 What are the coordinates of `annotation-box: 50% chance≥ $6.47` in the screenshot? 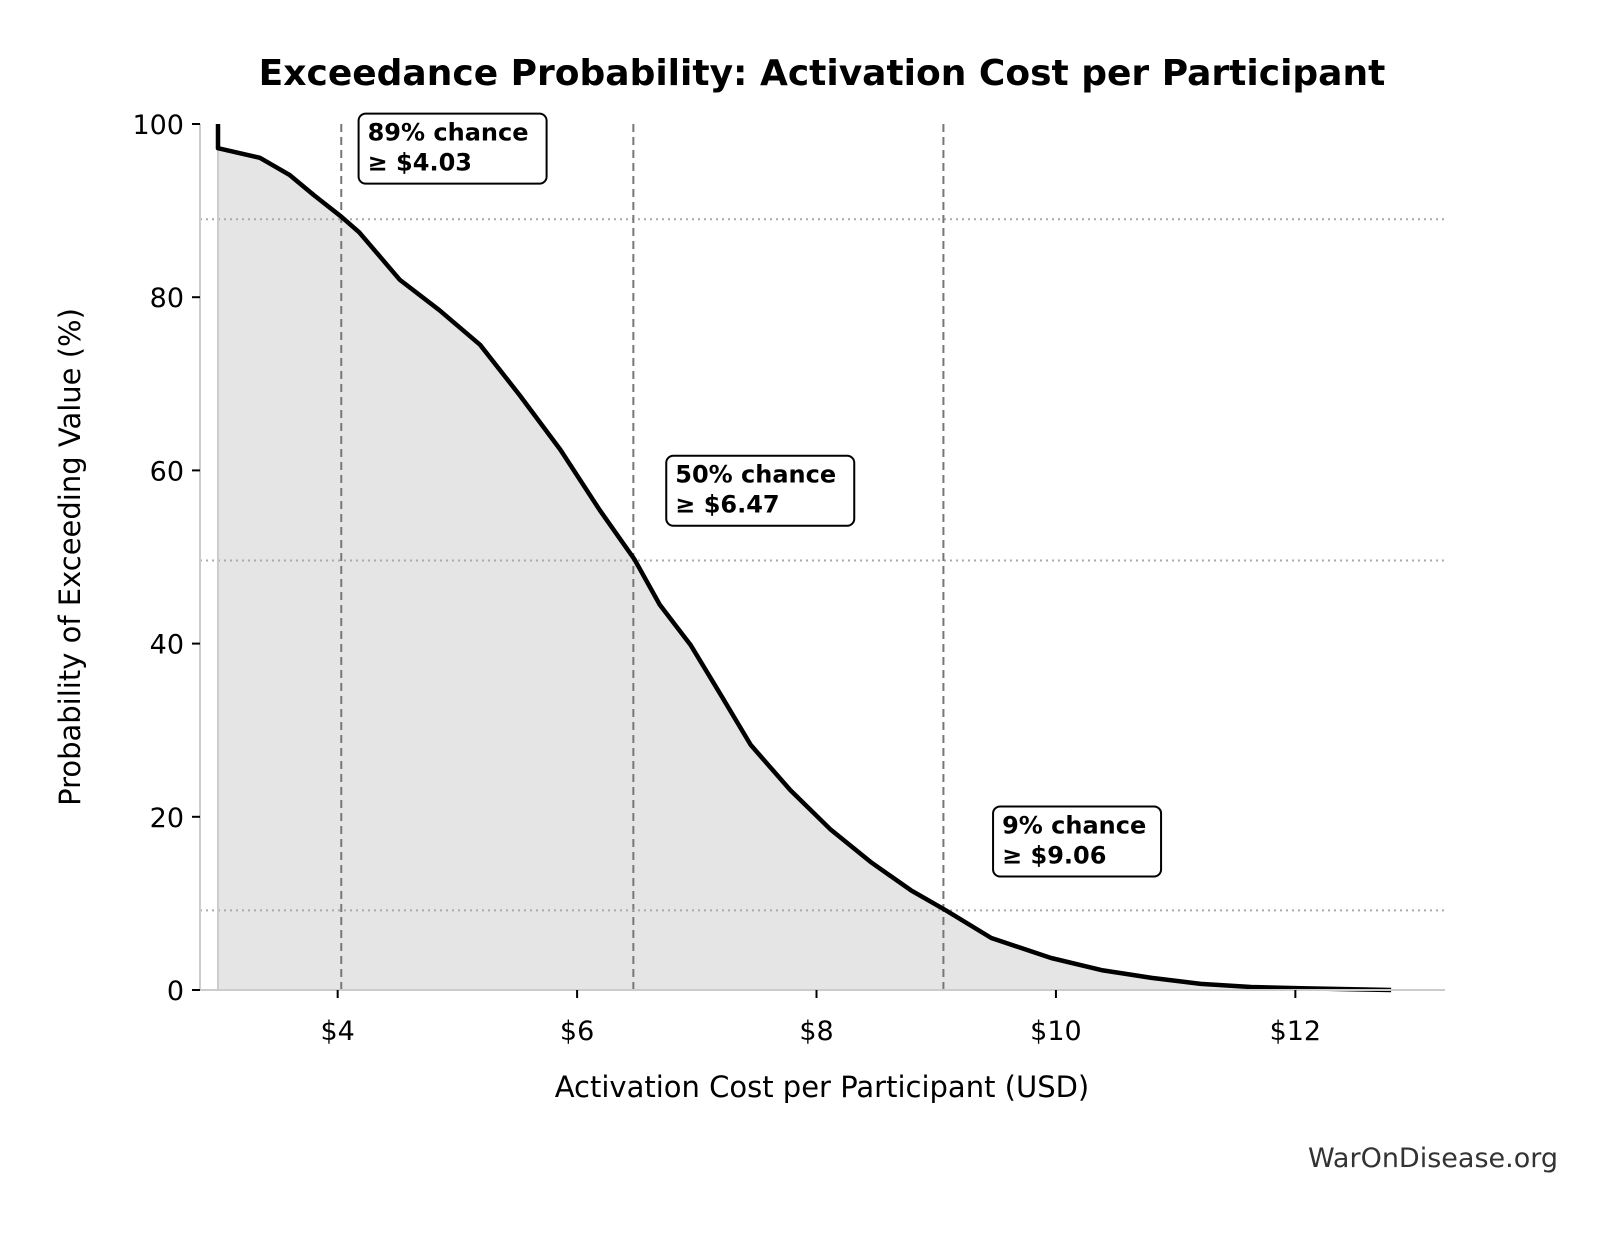 It's located at (760, 490).